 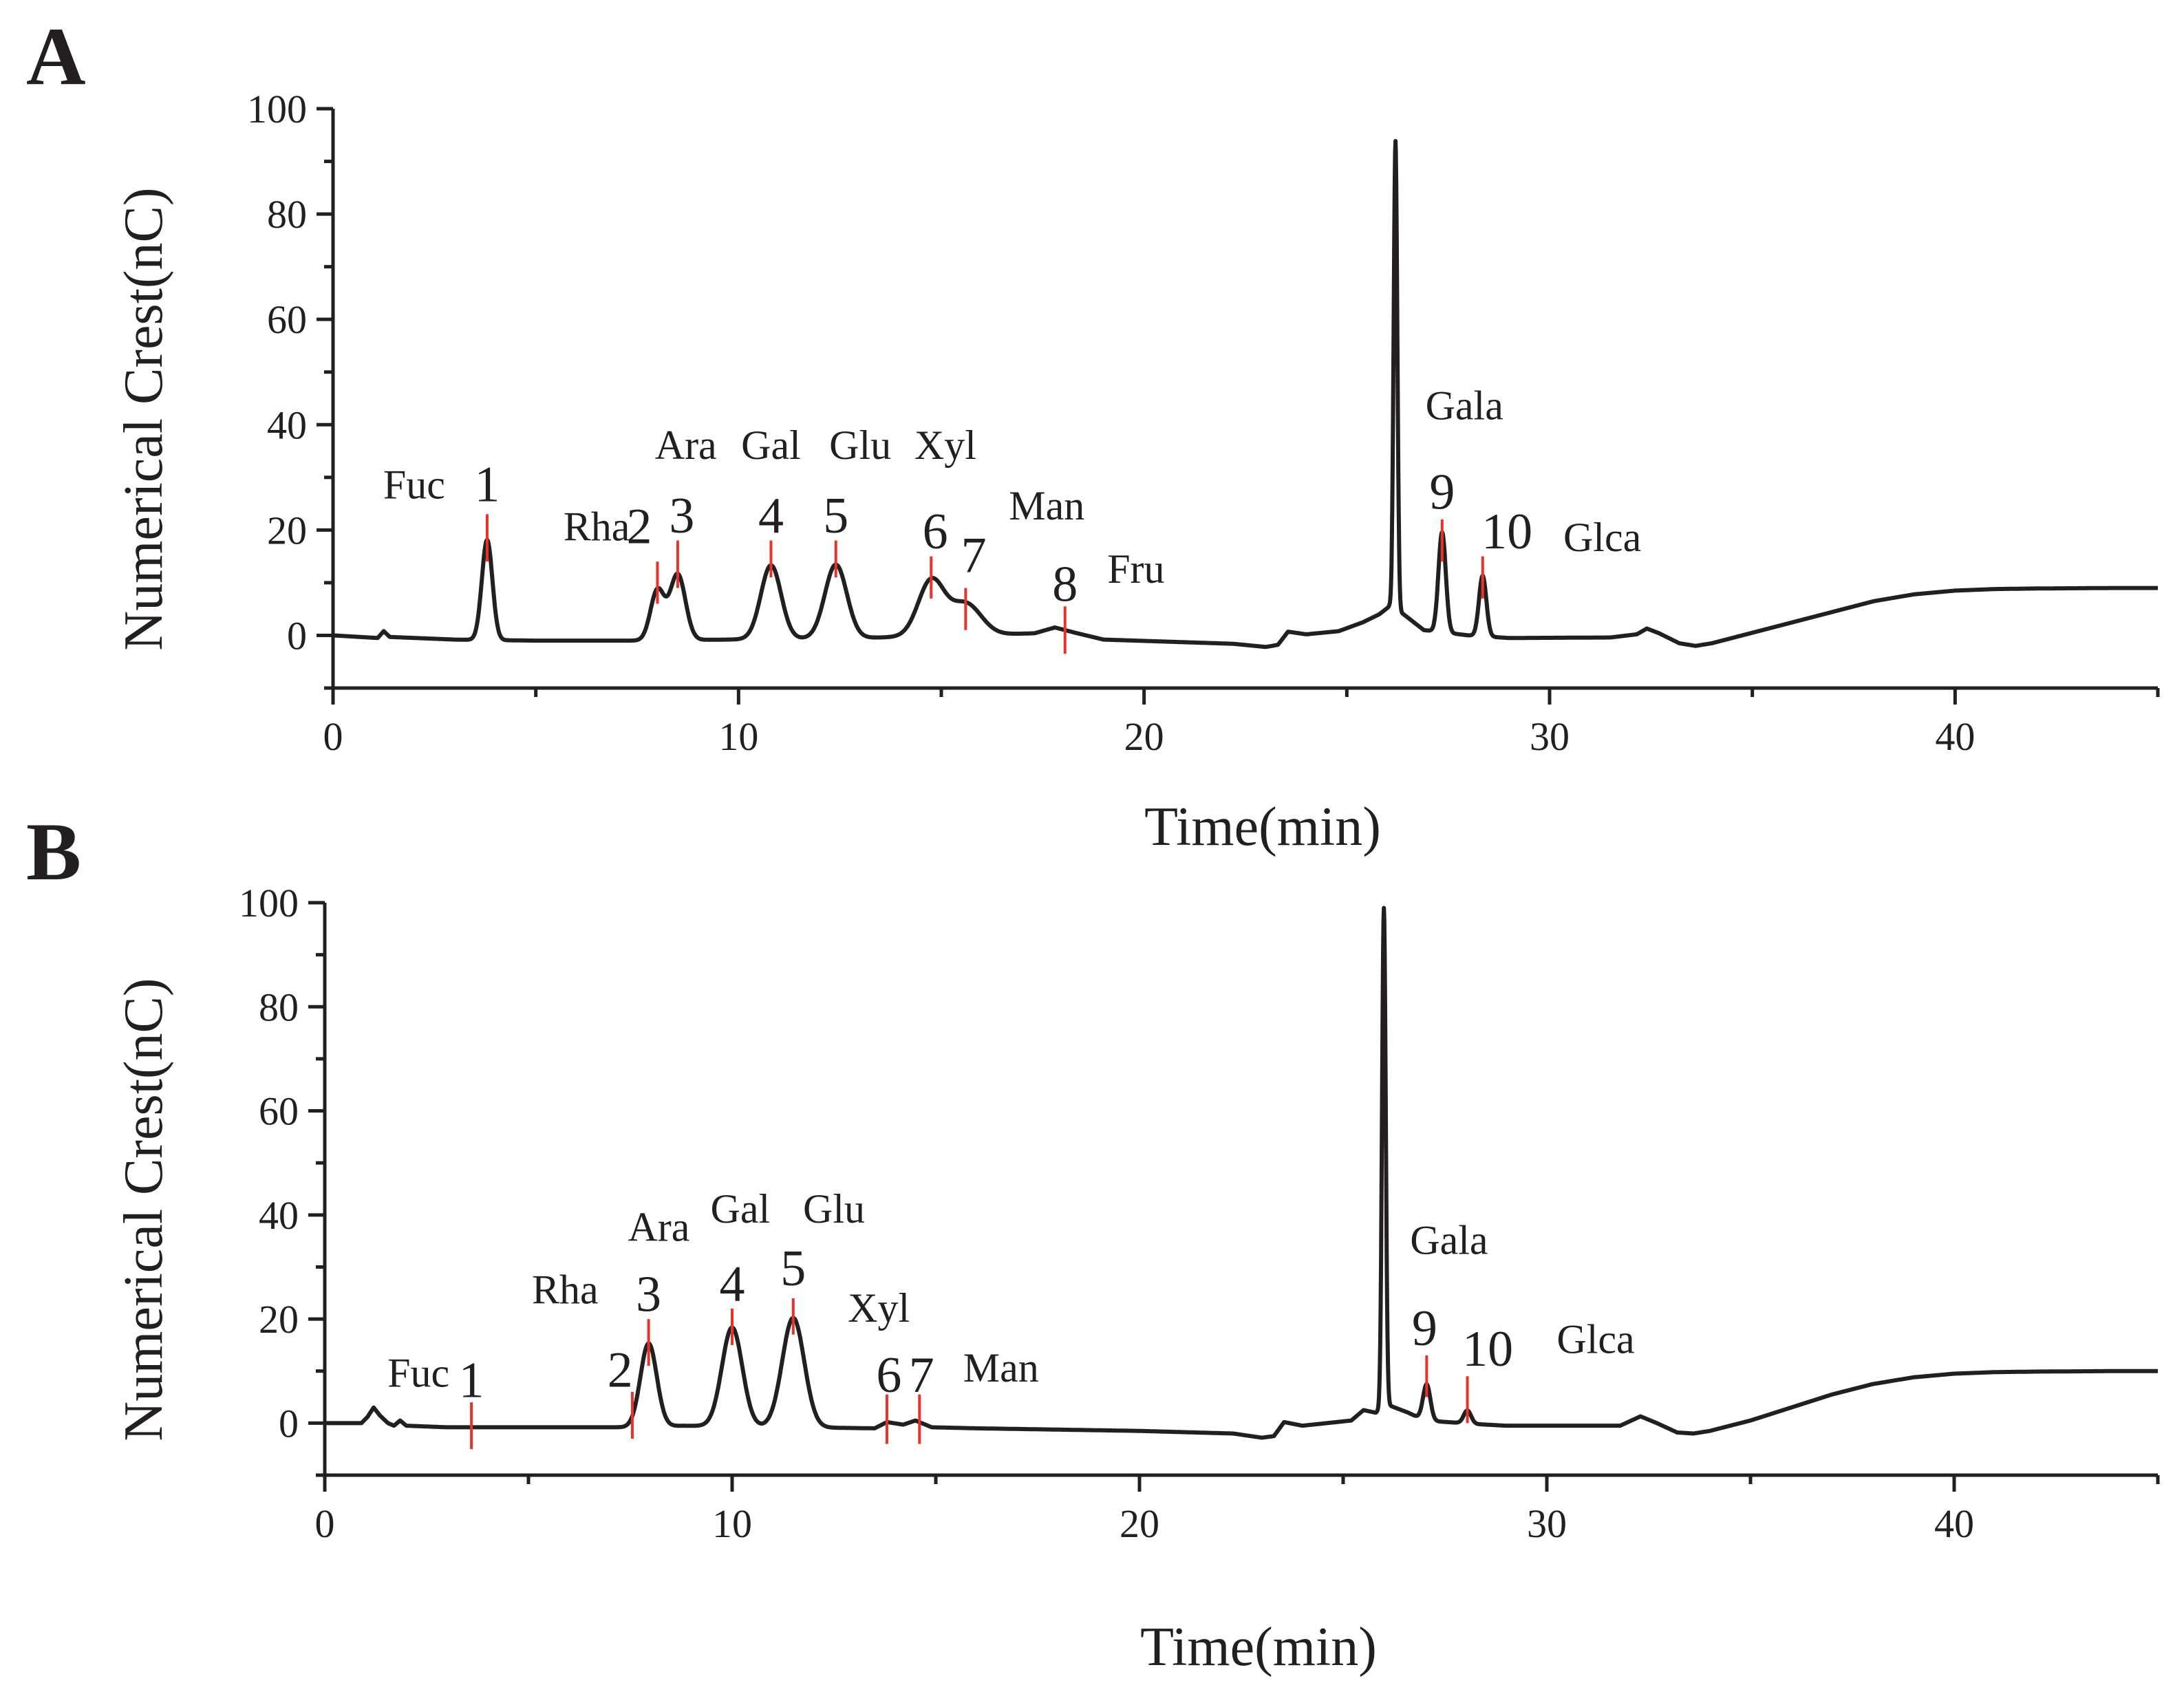 I want to click on panel-letter: A, so click(x=56, y=56).